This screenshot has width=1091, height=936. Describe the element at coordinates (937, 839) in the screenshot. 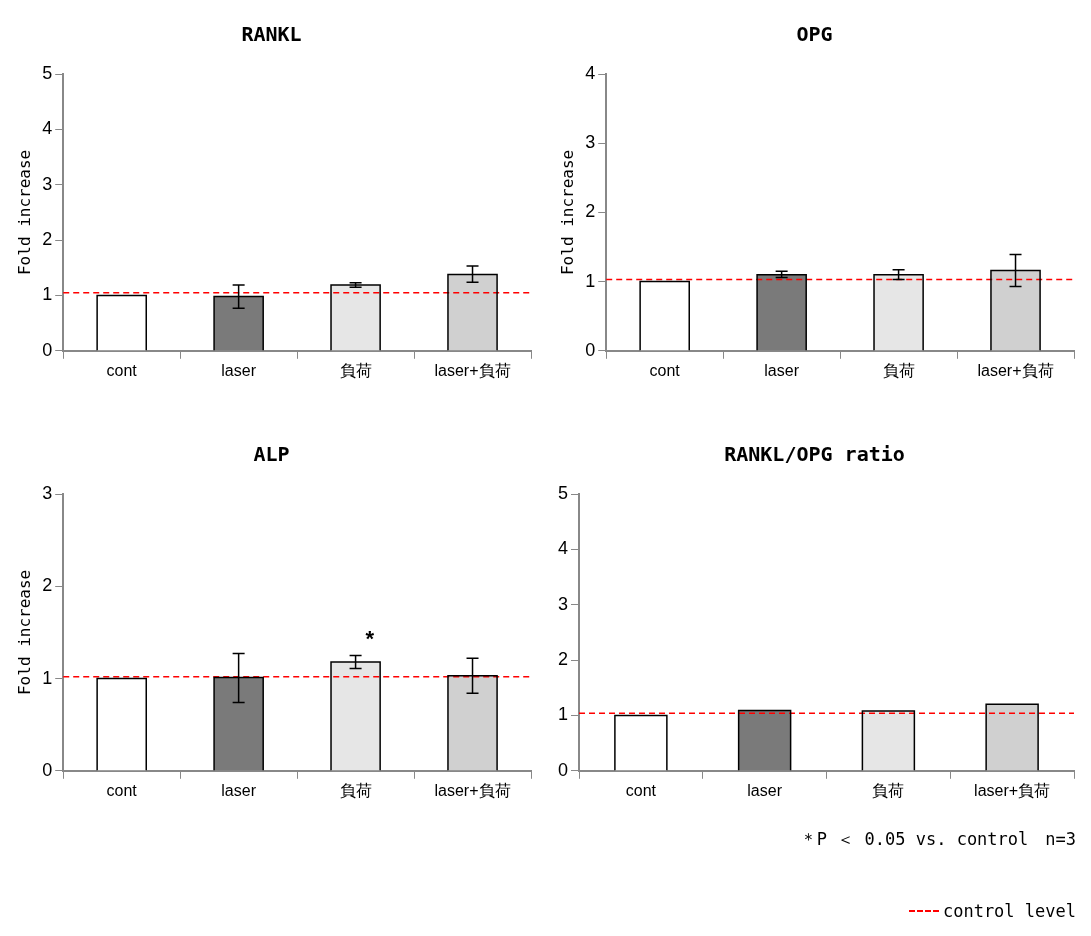

I see `text: ＊P ＜ 0.05 vs. control n=3` at that location.